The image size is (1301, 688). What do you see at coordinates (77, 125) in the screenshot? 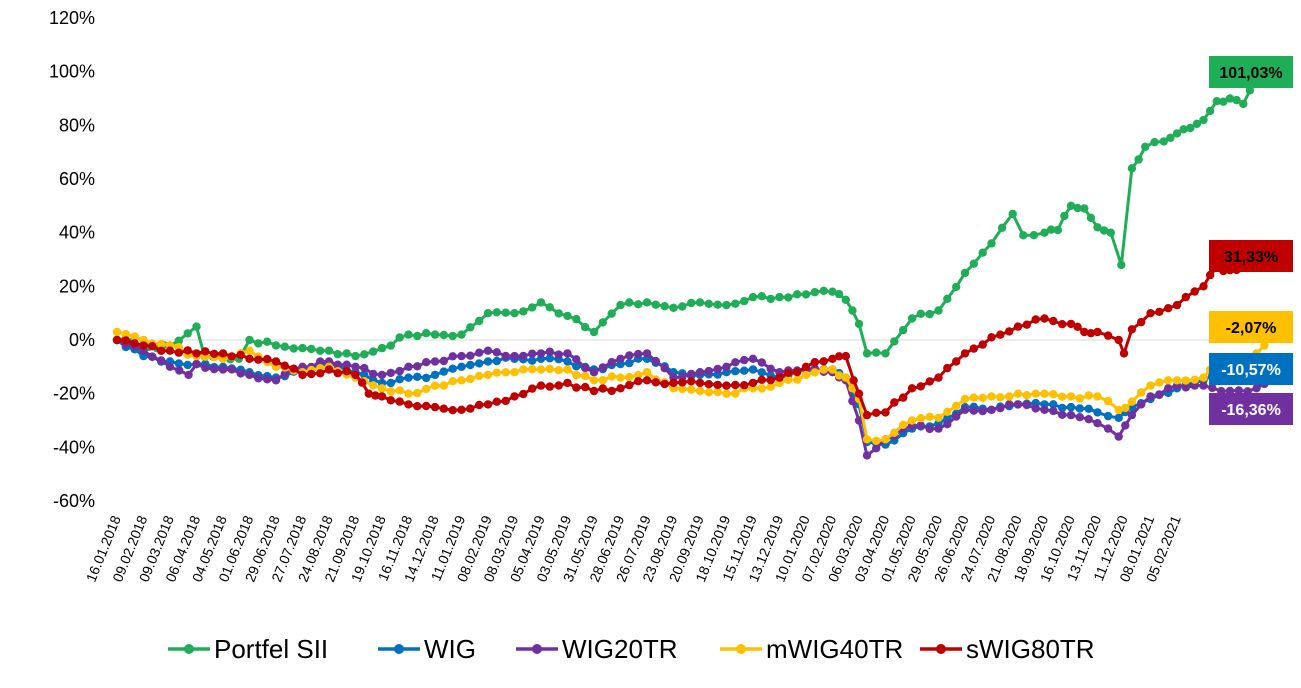
I see `y-tick-label: 80%` at bounding box center [77, 125].